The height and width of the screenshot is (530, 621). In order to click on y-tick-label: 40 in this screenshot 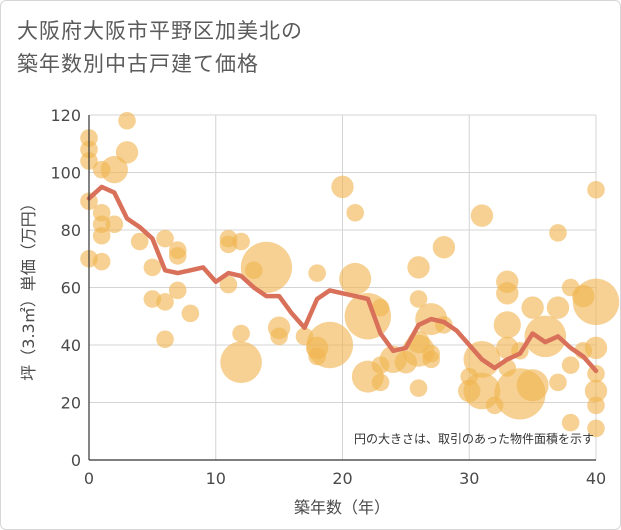, I will do `click(71, 345)`.